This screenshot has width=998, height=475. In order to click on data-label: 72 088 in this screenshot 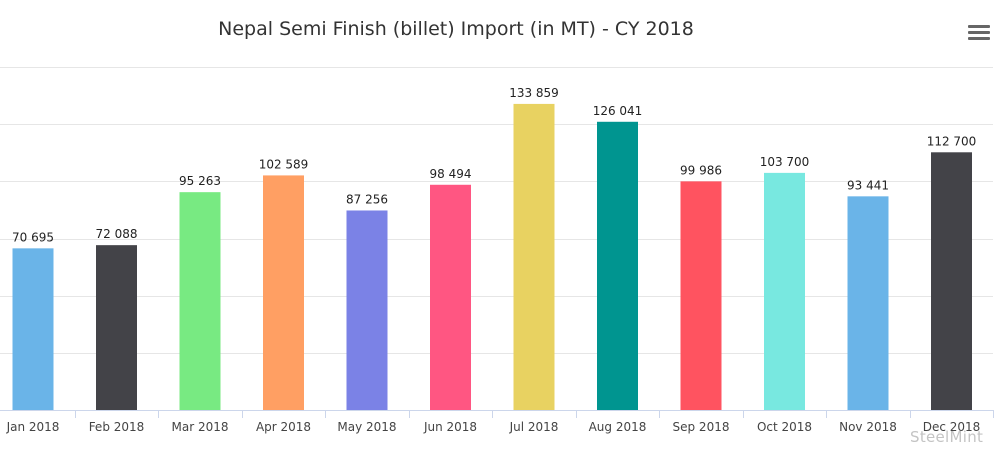, I will do `click(117, 234)`.